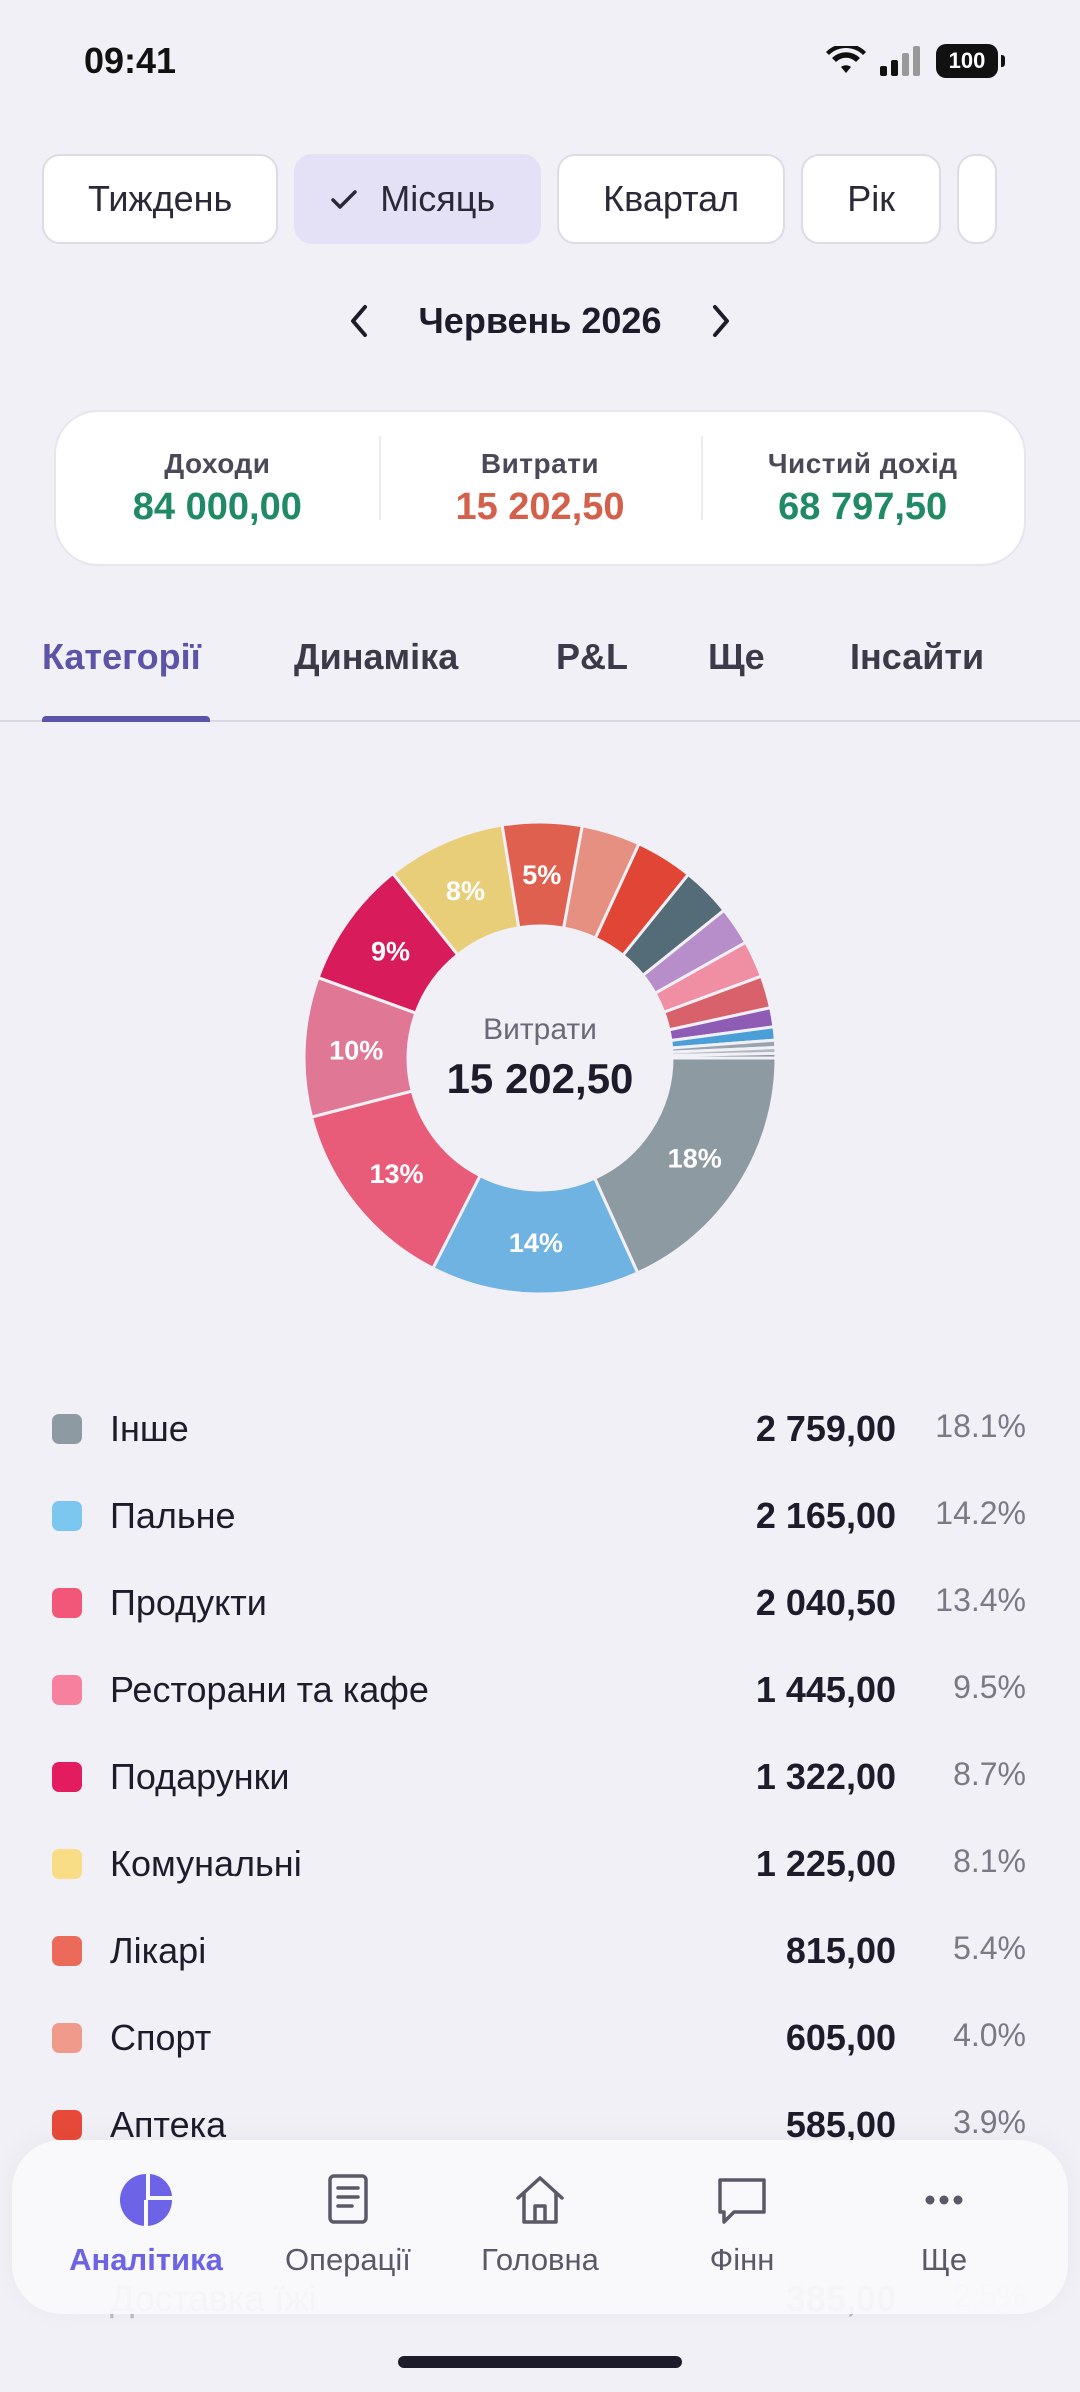 This screenshot has width=1080, height=2392. What do you see at coordinates (900, 61) in the screenshot?
I see `signal-icon` at bounding box center [900, 61].